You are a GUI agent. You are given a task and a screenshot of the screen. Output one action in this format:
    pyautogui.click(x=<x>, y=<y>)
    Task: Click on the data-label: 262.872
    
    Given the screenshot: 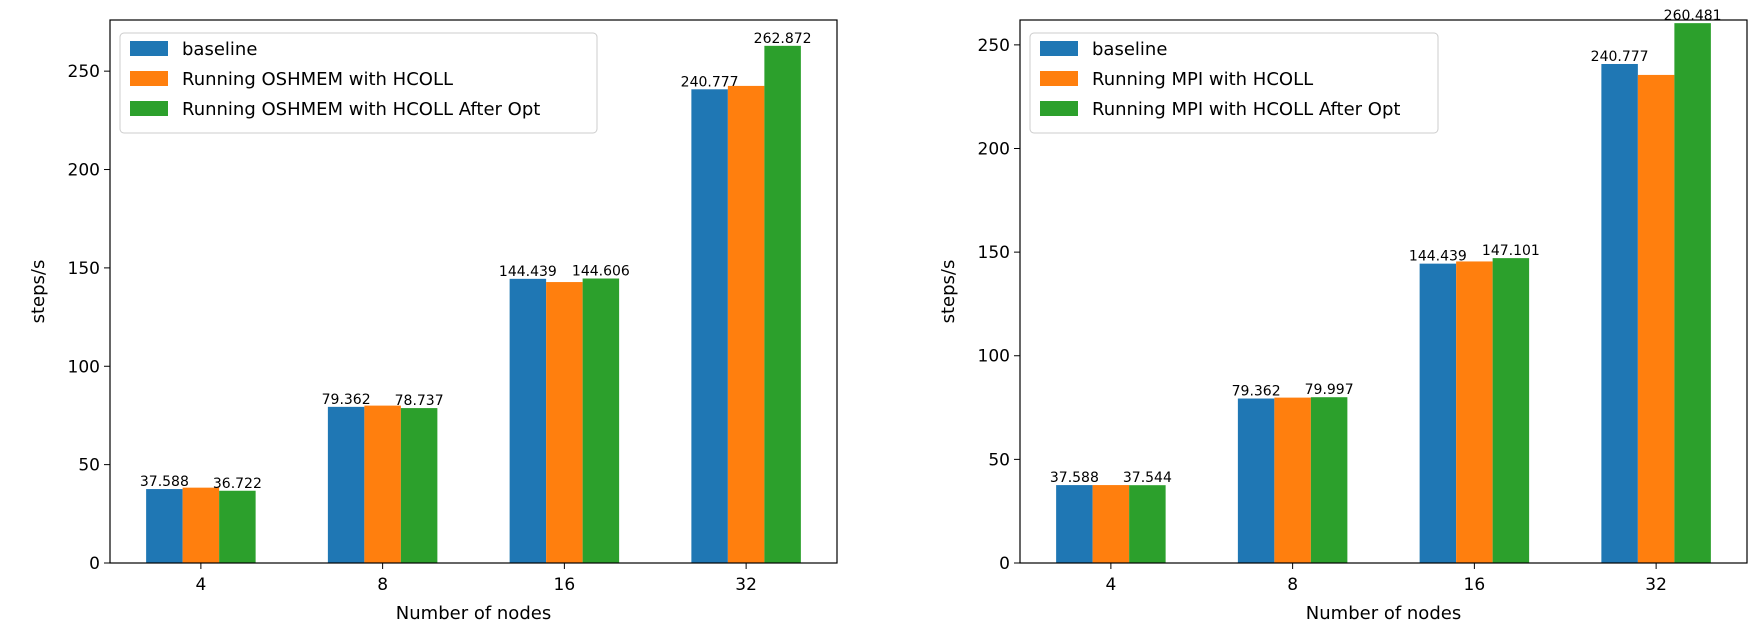 What is the action you would take?
    pyautogui.click(x=783, y=39)
    